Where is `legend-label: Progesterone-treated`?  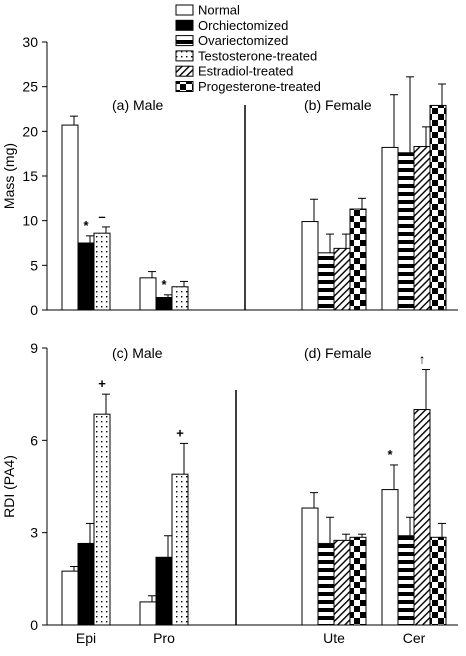
legend-label: Progesterone-treated is located at coordinates (259, 86).